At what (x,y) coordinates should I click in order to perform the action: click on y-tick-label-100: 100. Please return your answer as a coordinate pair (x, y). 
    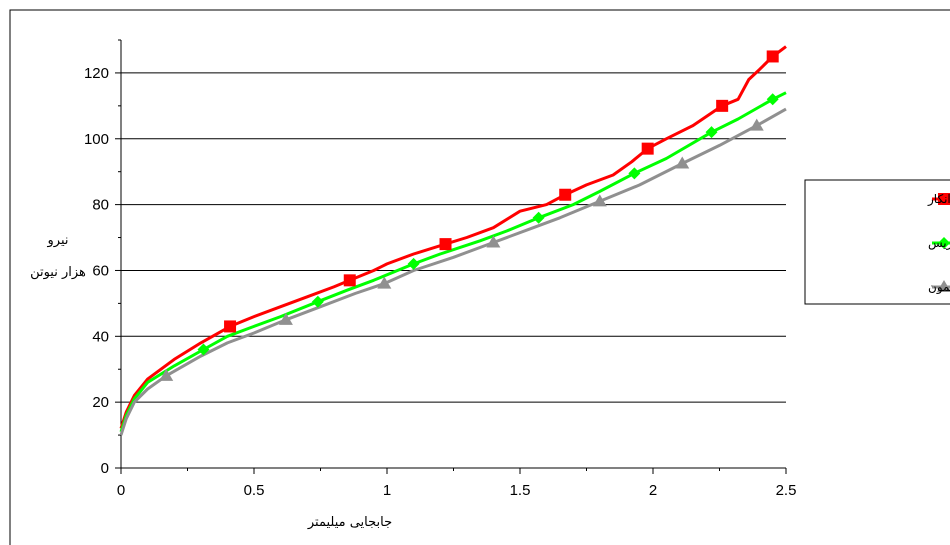
    Looking at the image, I should click on (96, 139).